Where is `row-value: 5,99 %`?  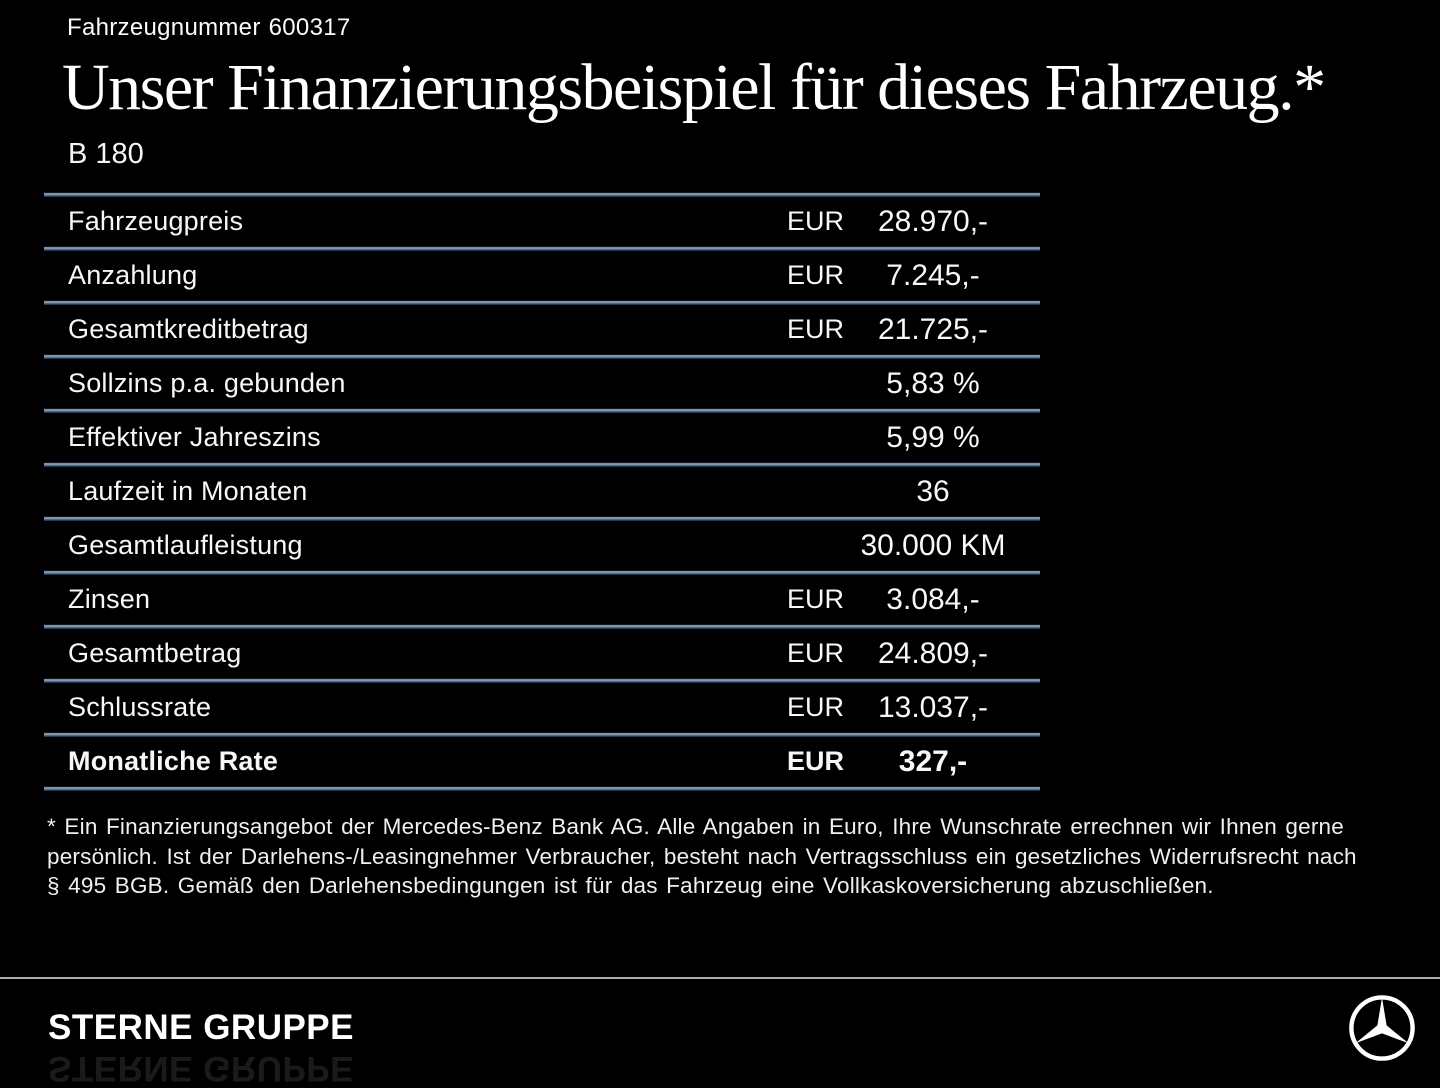 row-value: 5,99 % is located at coordinates (933, 437).